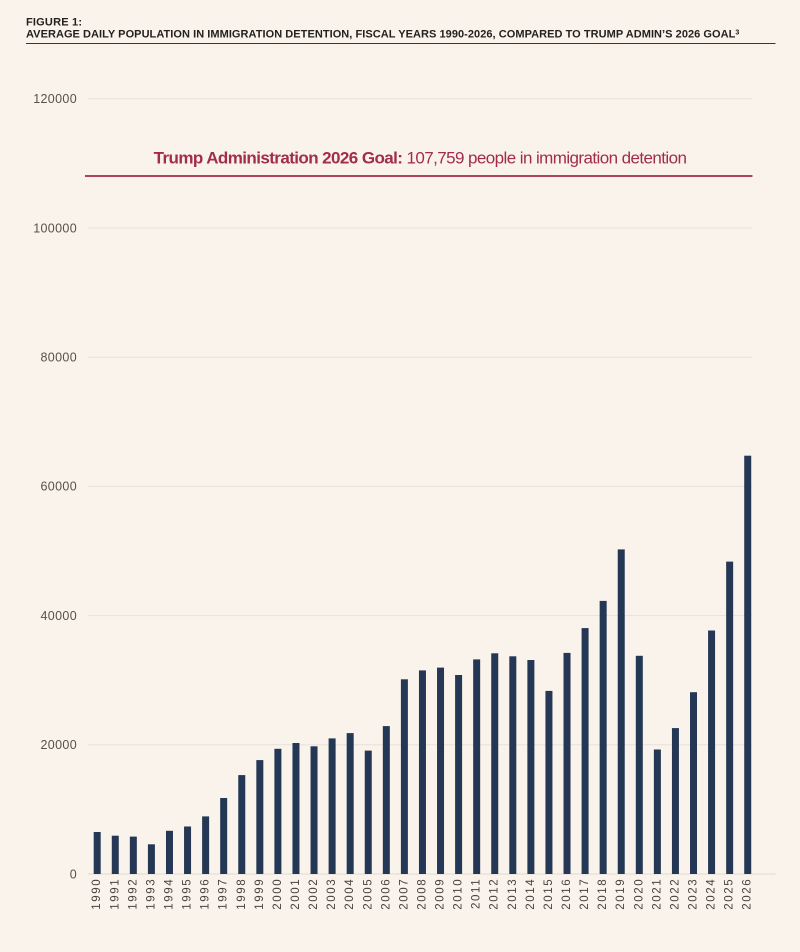 The width and height of the screenshot is (800, 952). What do you see at coordinates (278, 894) in the screenshot?
I see `svg-text: 2000` at bounding box center [278, 894].